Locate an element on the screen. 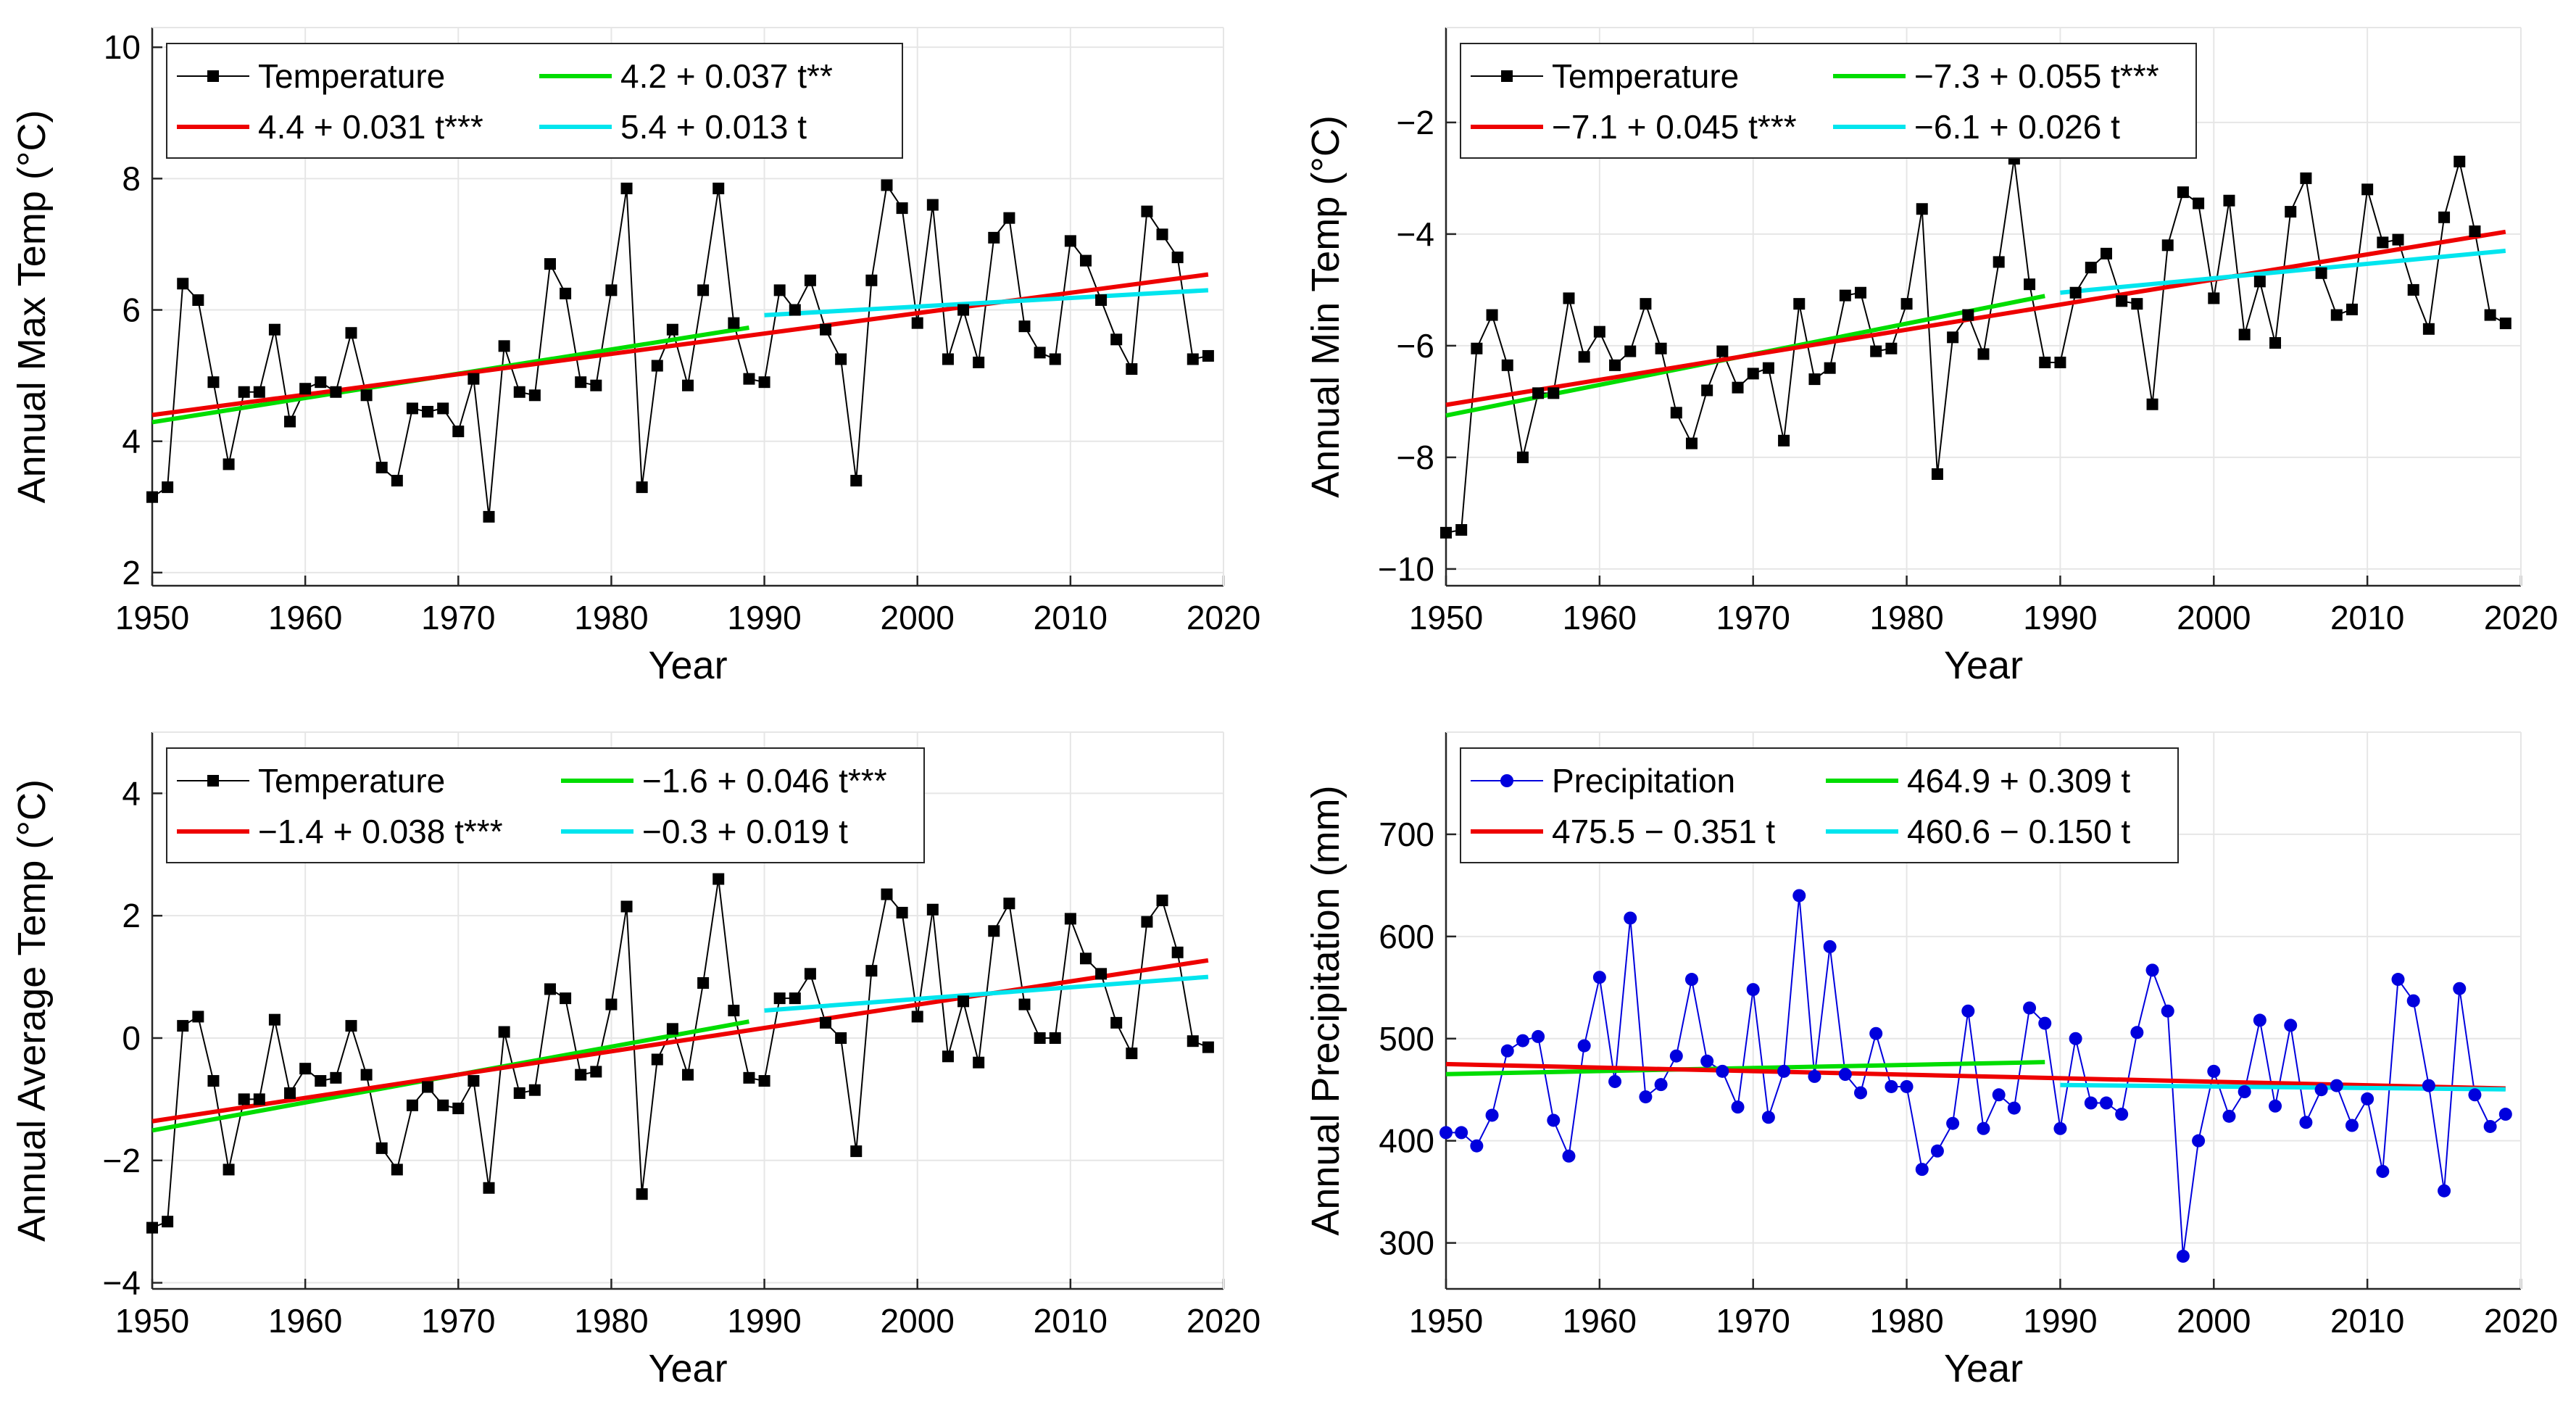 Image resolution: width=2576 pixels, height=1423 pixels. legend-label: Precipitation is located at coordinates (1643, 781).